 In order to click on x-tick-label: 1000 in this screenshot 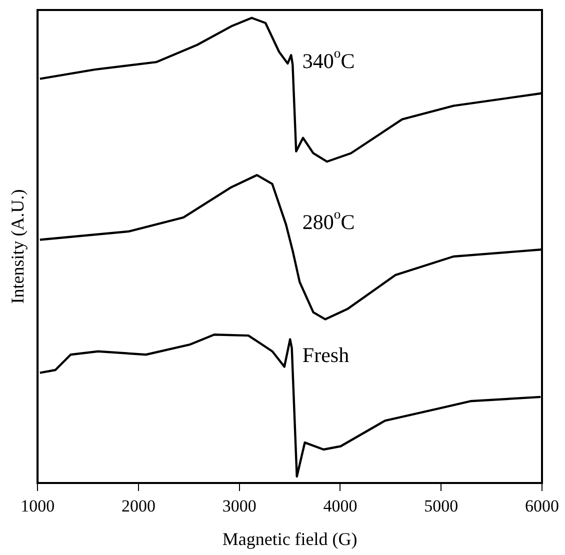, I will do `click(37, 506)`.